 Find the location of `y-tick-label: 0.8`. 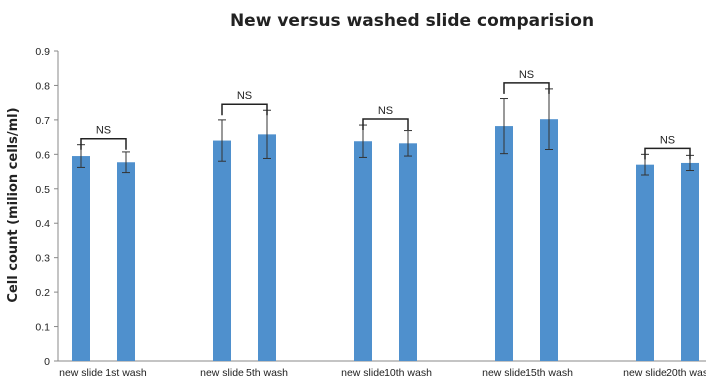

y-tick-label: 0.8 is located at coordinates (42, 86).